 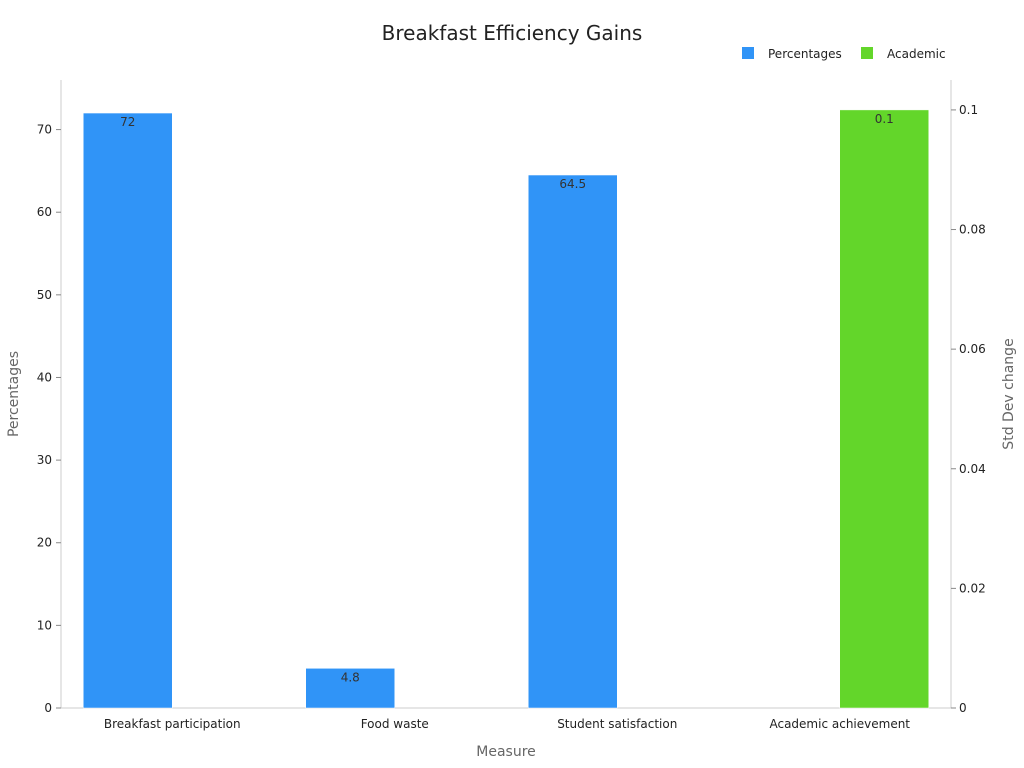 What do you see at coordinates (44, 212) in the screenshot?
I see `left-tick-label: 60` at bounding box center [44, 212].